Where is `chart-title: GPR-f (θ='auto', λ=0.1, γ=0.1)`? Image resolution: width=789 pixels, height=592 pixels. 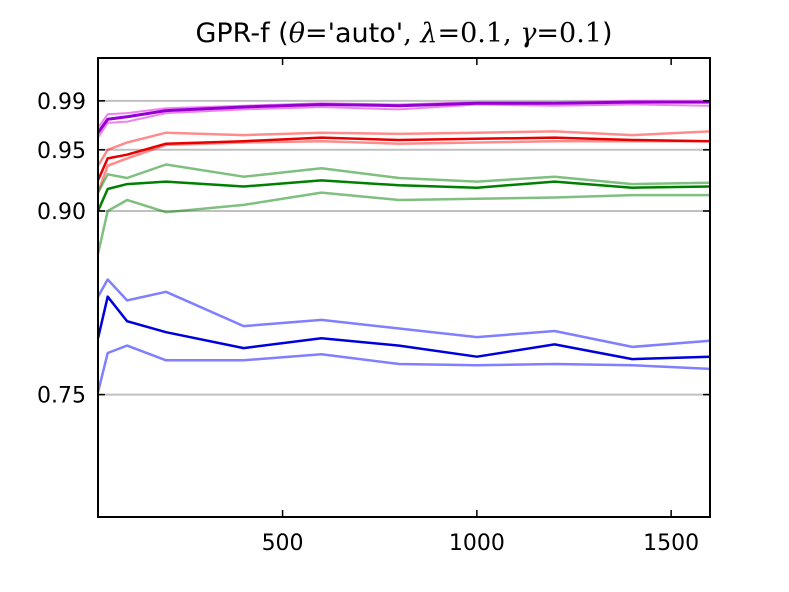 chart-title: GPR-f (θ='auto', λ=0.1, γ=0.1) is located at coordinates (403, 33).